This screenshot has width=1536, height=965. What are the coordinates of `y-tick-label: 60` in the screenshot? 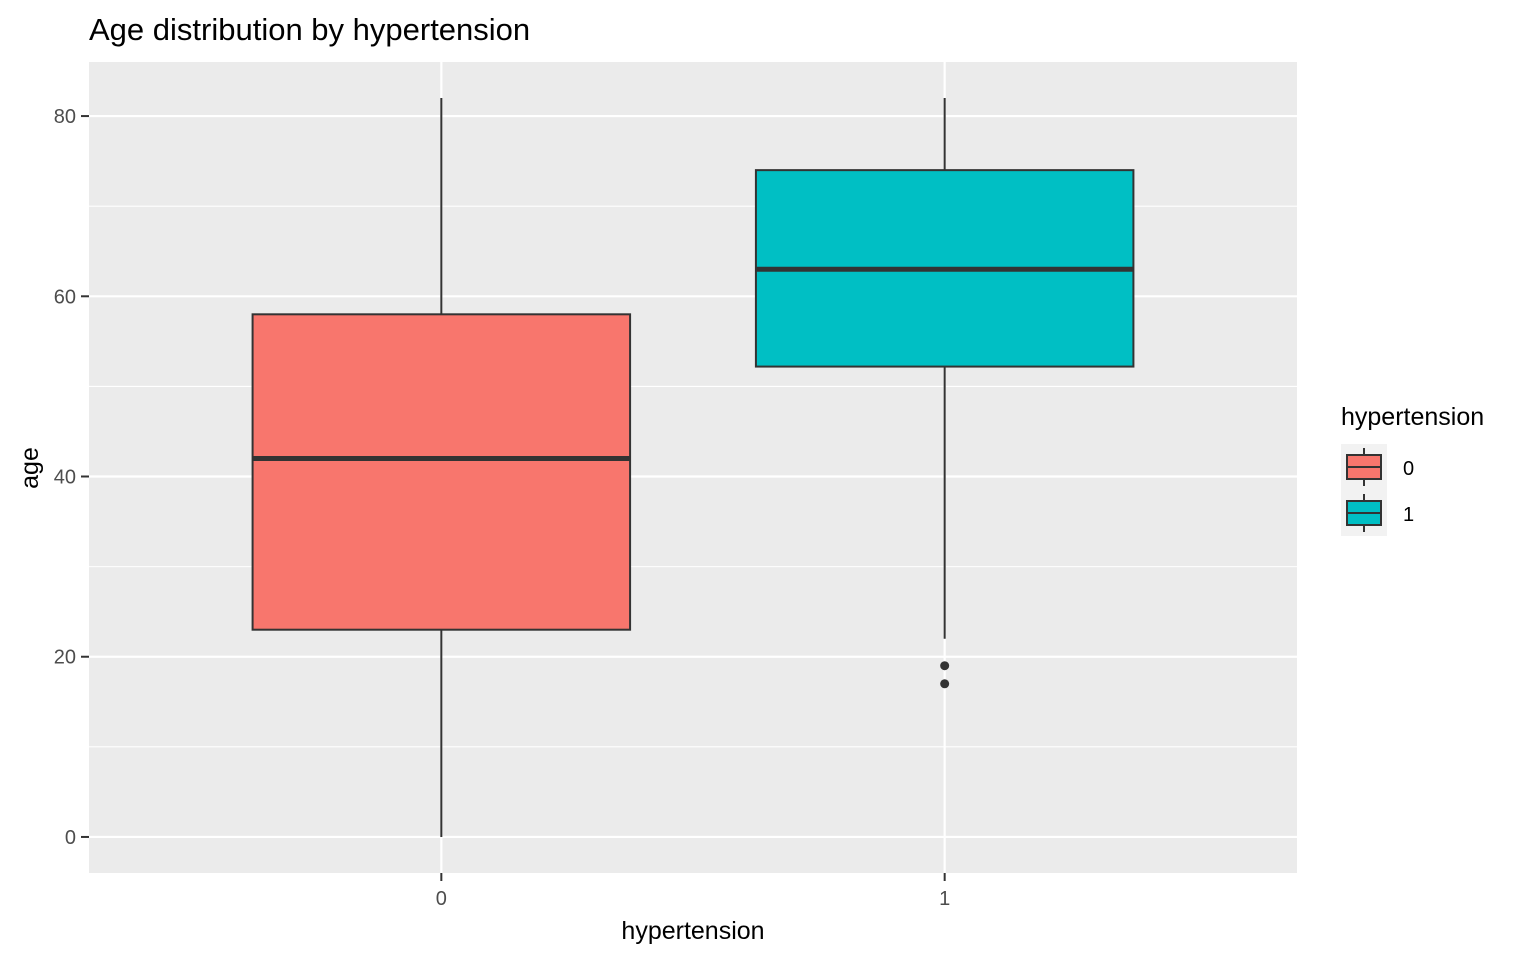 It's located at (65, 297).